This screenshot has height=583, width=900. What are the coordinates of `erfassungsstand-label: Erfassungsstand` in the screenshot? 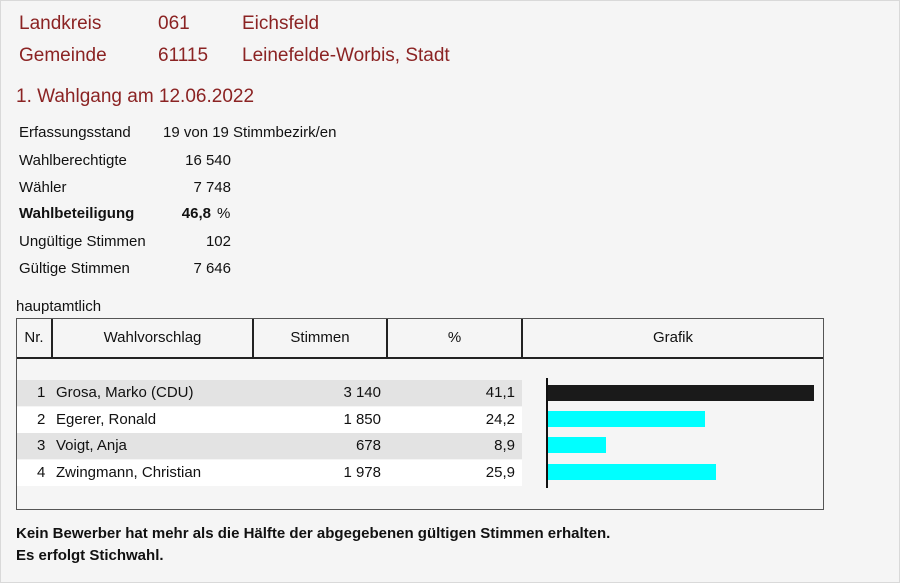 It's located at (75, 132).